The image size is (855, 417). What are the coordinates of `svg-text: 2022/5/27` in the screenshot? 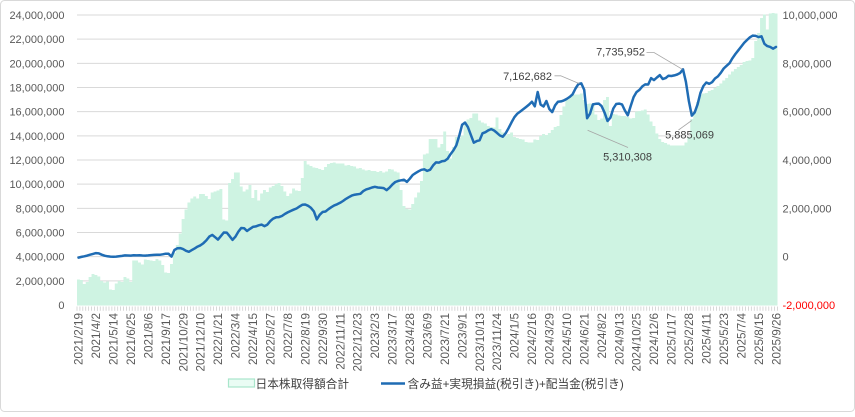 It's located at (270, 339).